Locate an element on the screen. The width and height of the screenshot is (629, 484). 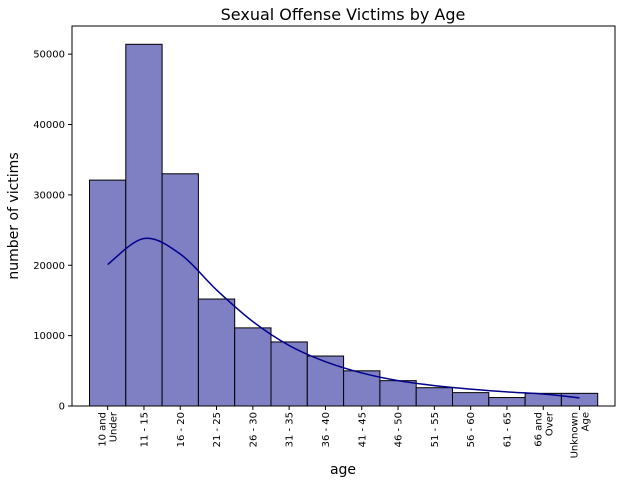
x-tick-label: 11 - 15 is located at coordinates (144, 429).